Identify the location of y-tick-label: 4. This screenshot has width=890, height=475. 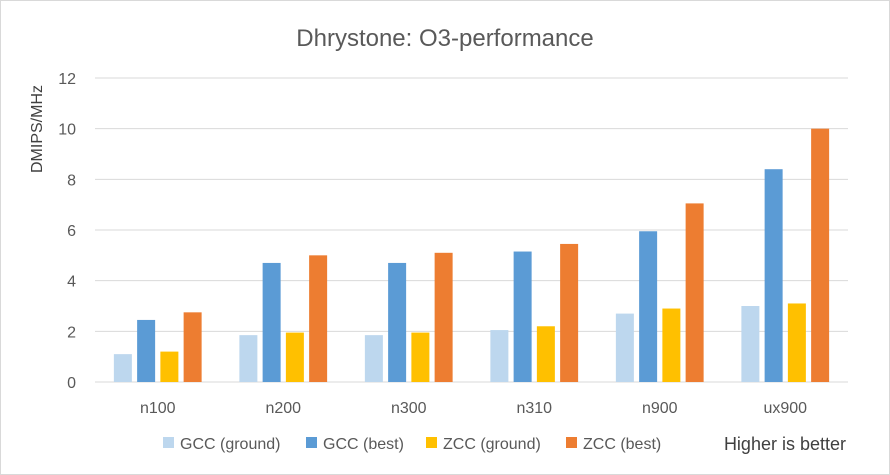
(71, 282).